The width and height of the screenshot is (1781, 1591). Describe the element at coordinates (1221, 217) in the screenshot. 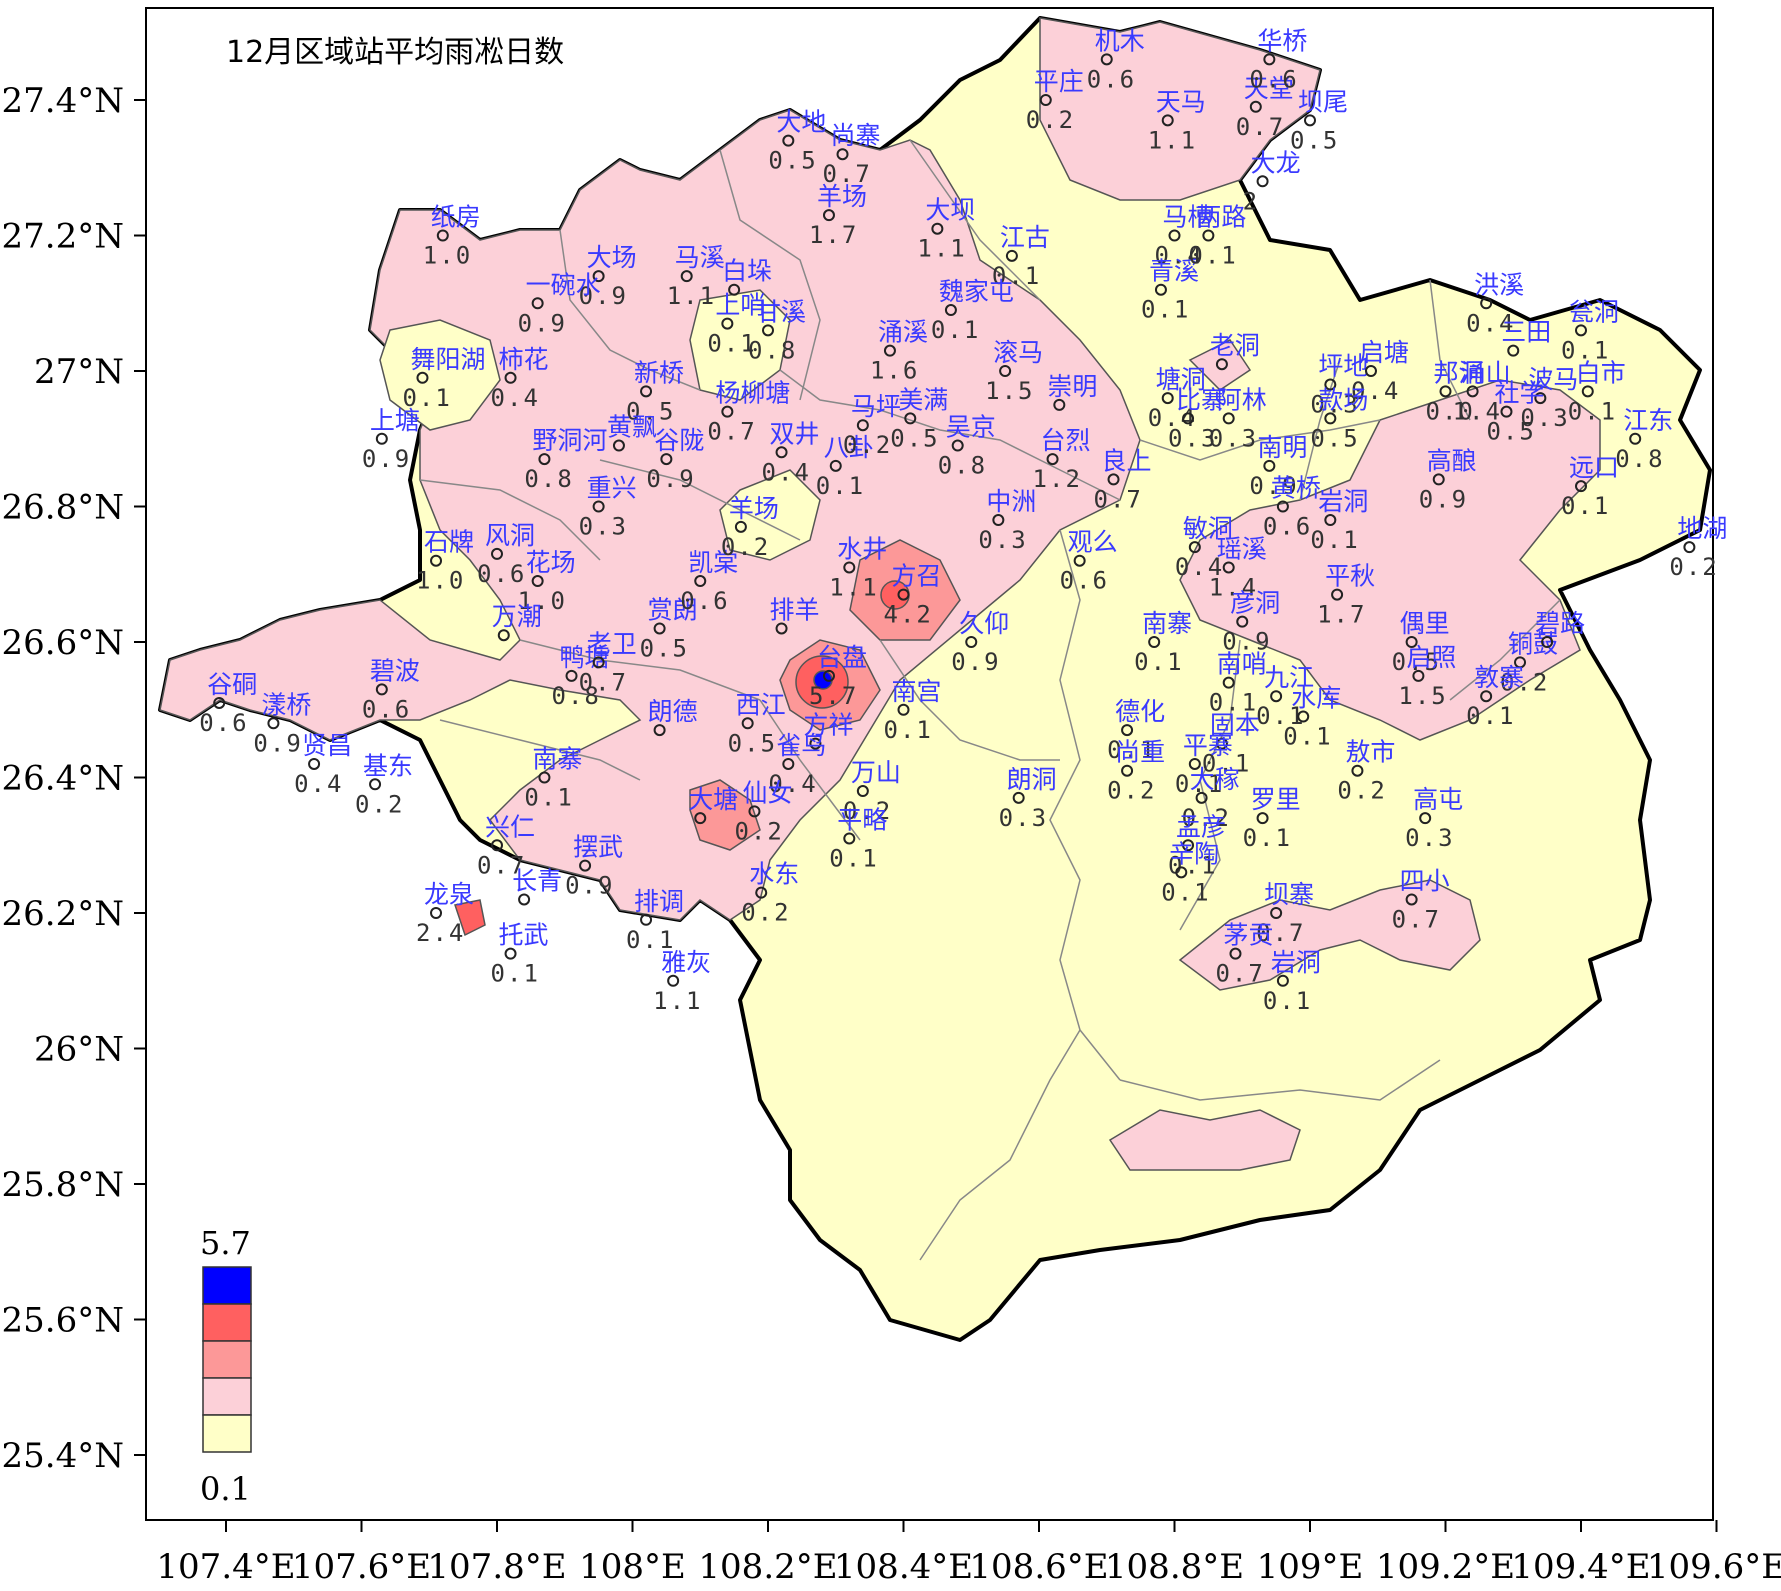

I see `station-name: 两路` at that location.